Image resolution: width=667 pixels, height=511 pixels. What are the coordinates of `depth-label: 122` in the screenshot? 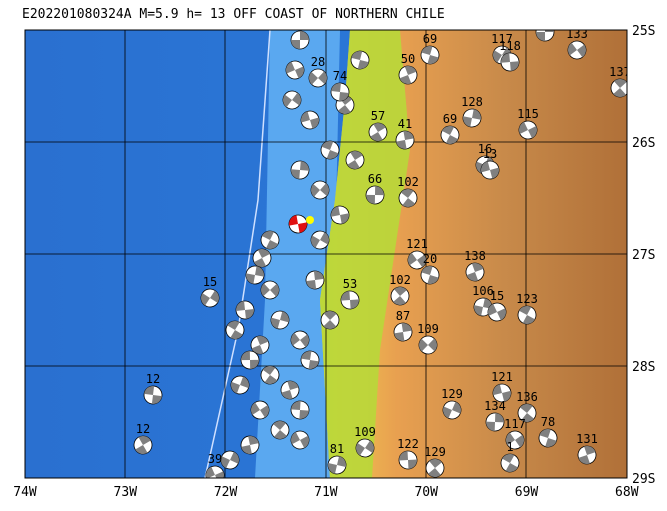 It's located at (408, 444).